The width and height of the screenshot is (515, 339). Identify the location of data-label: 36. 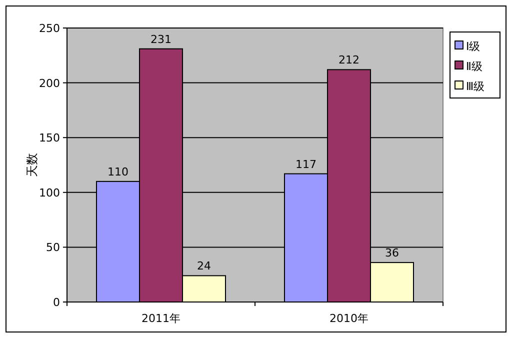
(392, 253).